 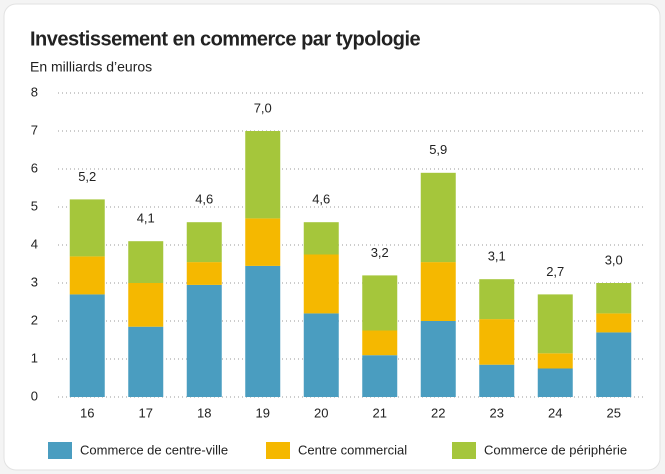 I want to click on x-tick-label: 24, so click(x=555, y=412).